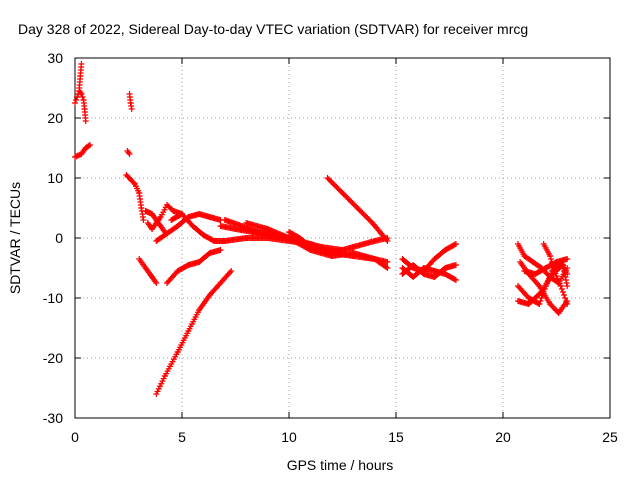 The width and height of the screenshot is (640, 480). I want to click on x-tick-label: 20, so click(503, 437).